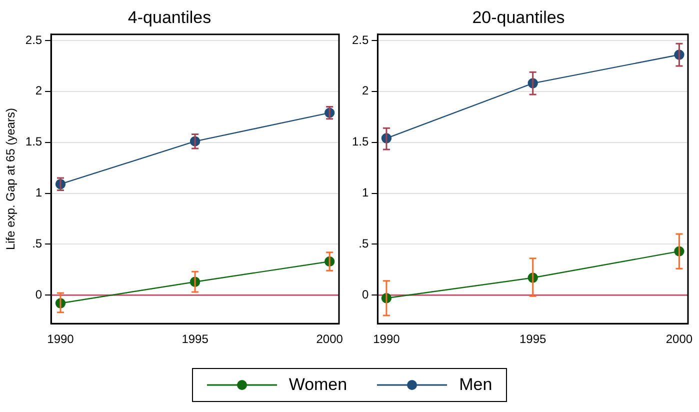 The height and width of the screenshot is (412, 699). Describe the element at coordinates (318, 385) in the screenshot. I see `legend-label: Women` at that location.